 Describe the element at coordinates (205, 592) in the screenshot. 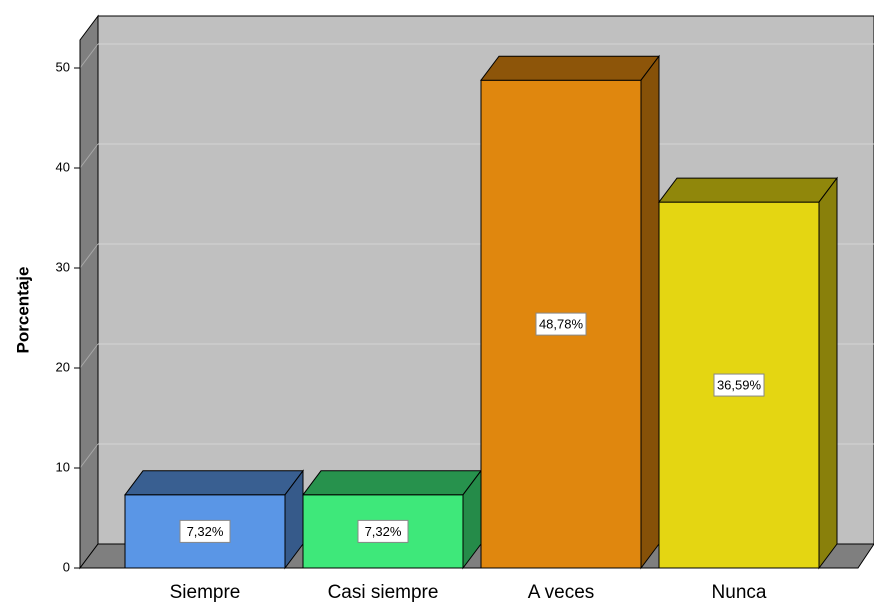

I see `x-tick-label: Siempre` at that location.